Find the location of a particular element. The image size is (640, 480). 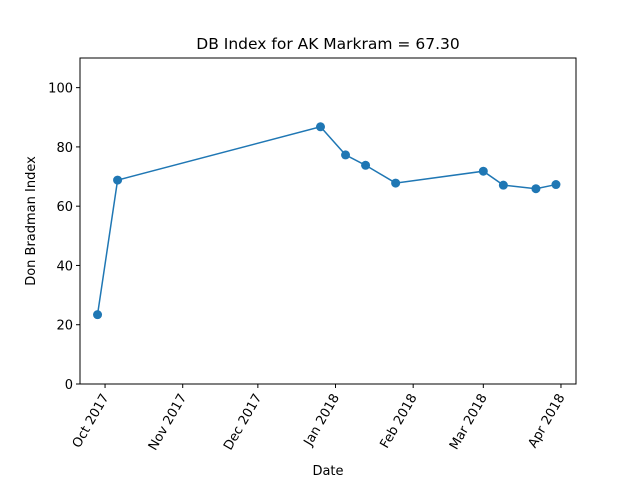

y-tick-label: 60 is located at coordinates (64, 207).